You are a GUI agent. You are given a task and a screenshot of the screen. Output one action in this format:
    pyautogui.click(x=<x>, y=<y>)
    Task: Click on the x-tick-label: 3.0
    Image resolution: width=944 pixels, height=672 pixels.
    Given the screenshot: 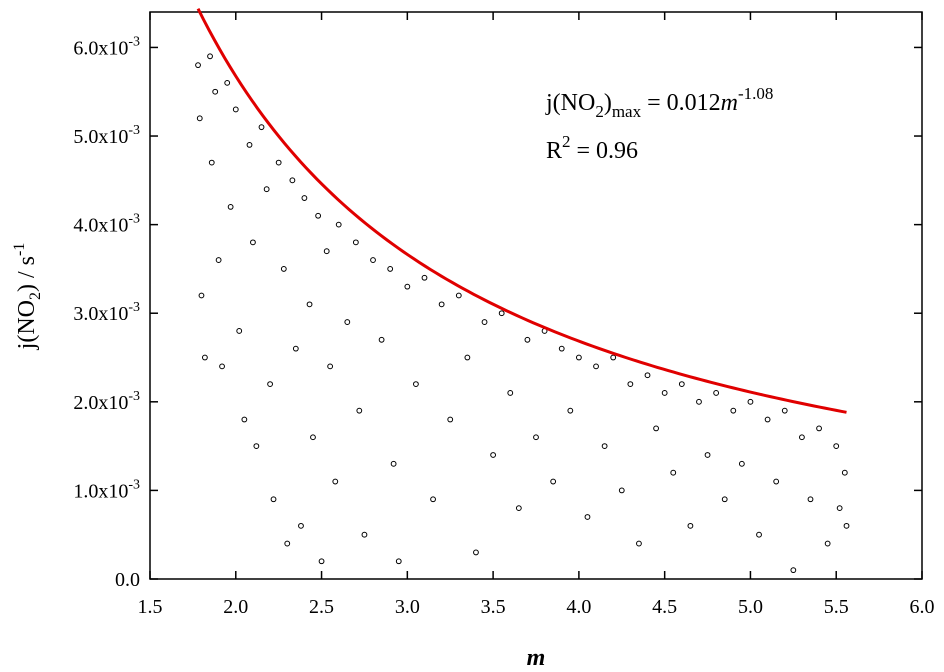 What is the action you would take?
    pyautogui.click(x=407, y=607)
    